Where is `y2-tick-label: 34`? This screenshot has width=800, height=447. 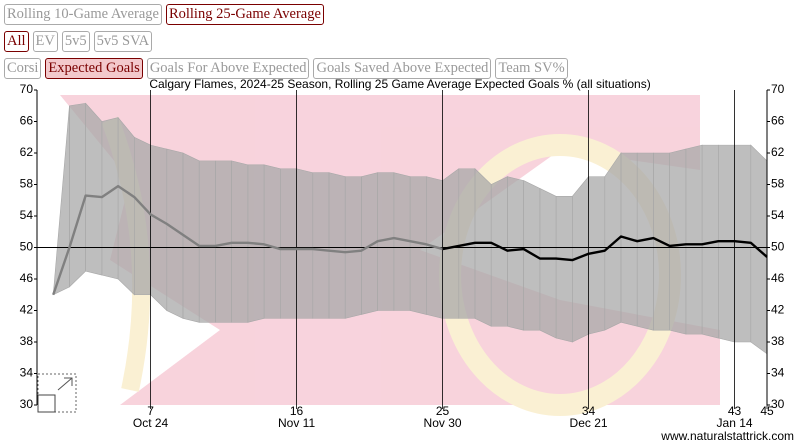
y2-tick-label: 34 is located at coordinates (778, 373).